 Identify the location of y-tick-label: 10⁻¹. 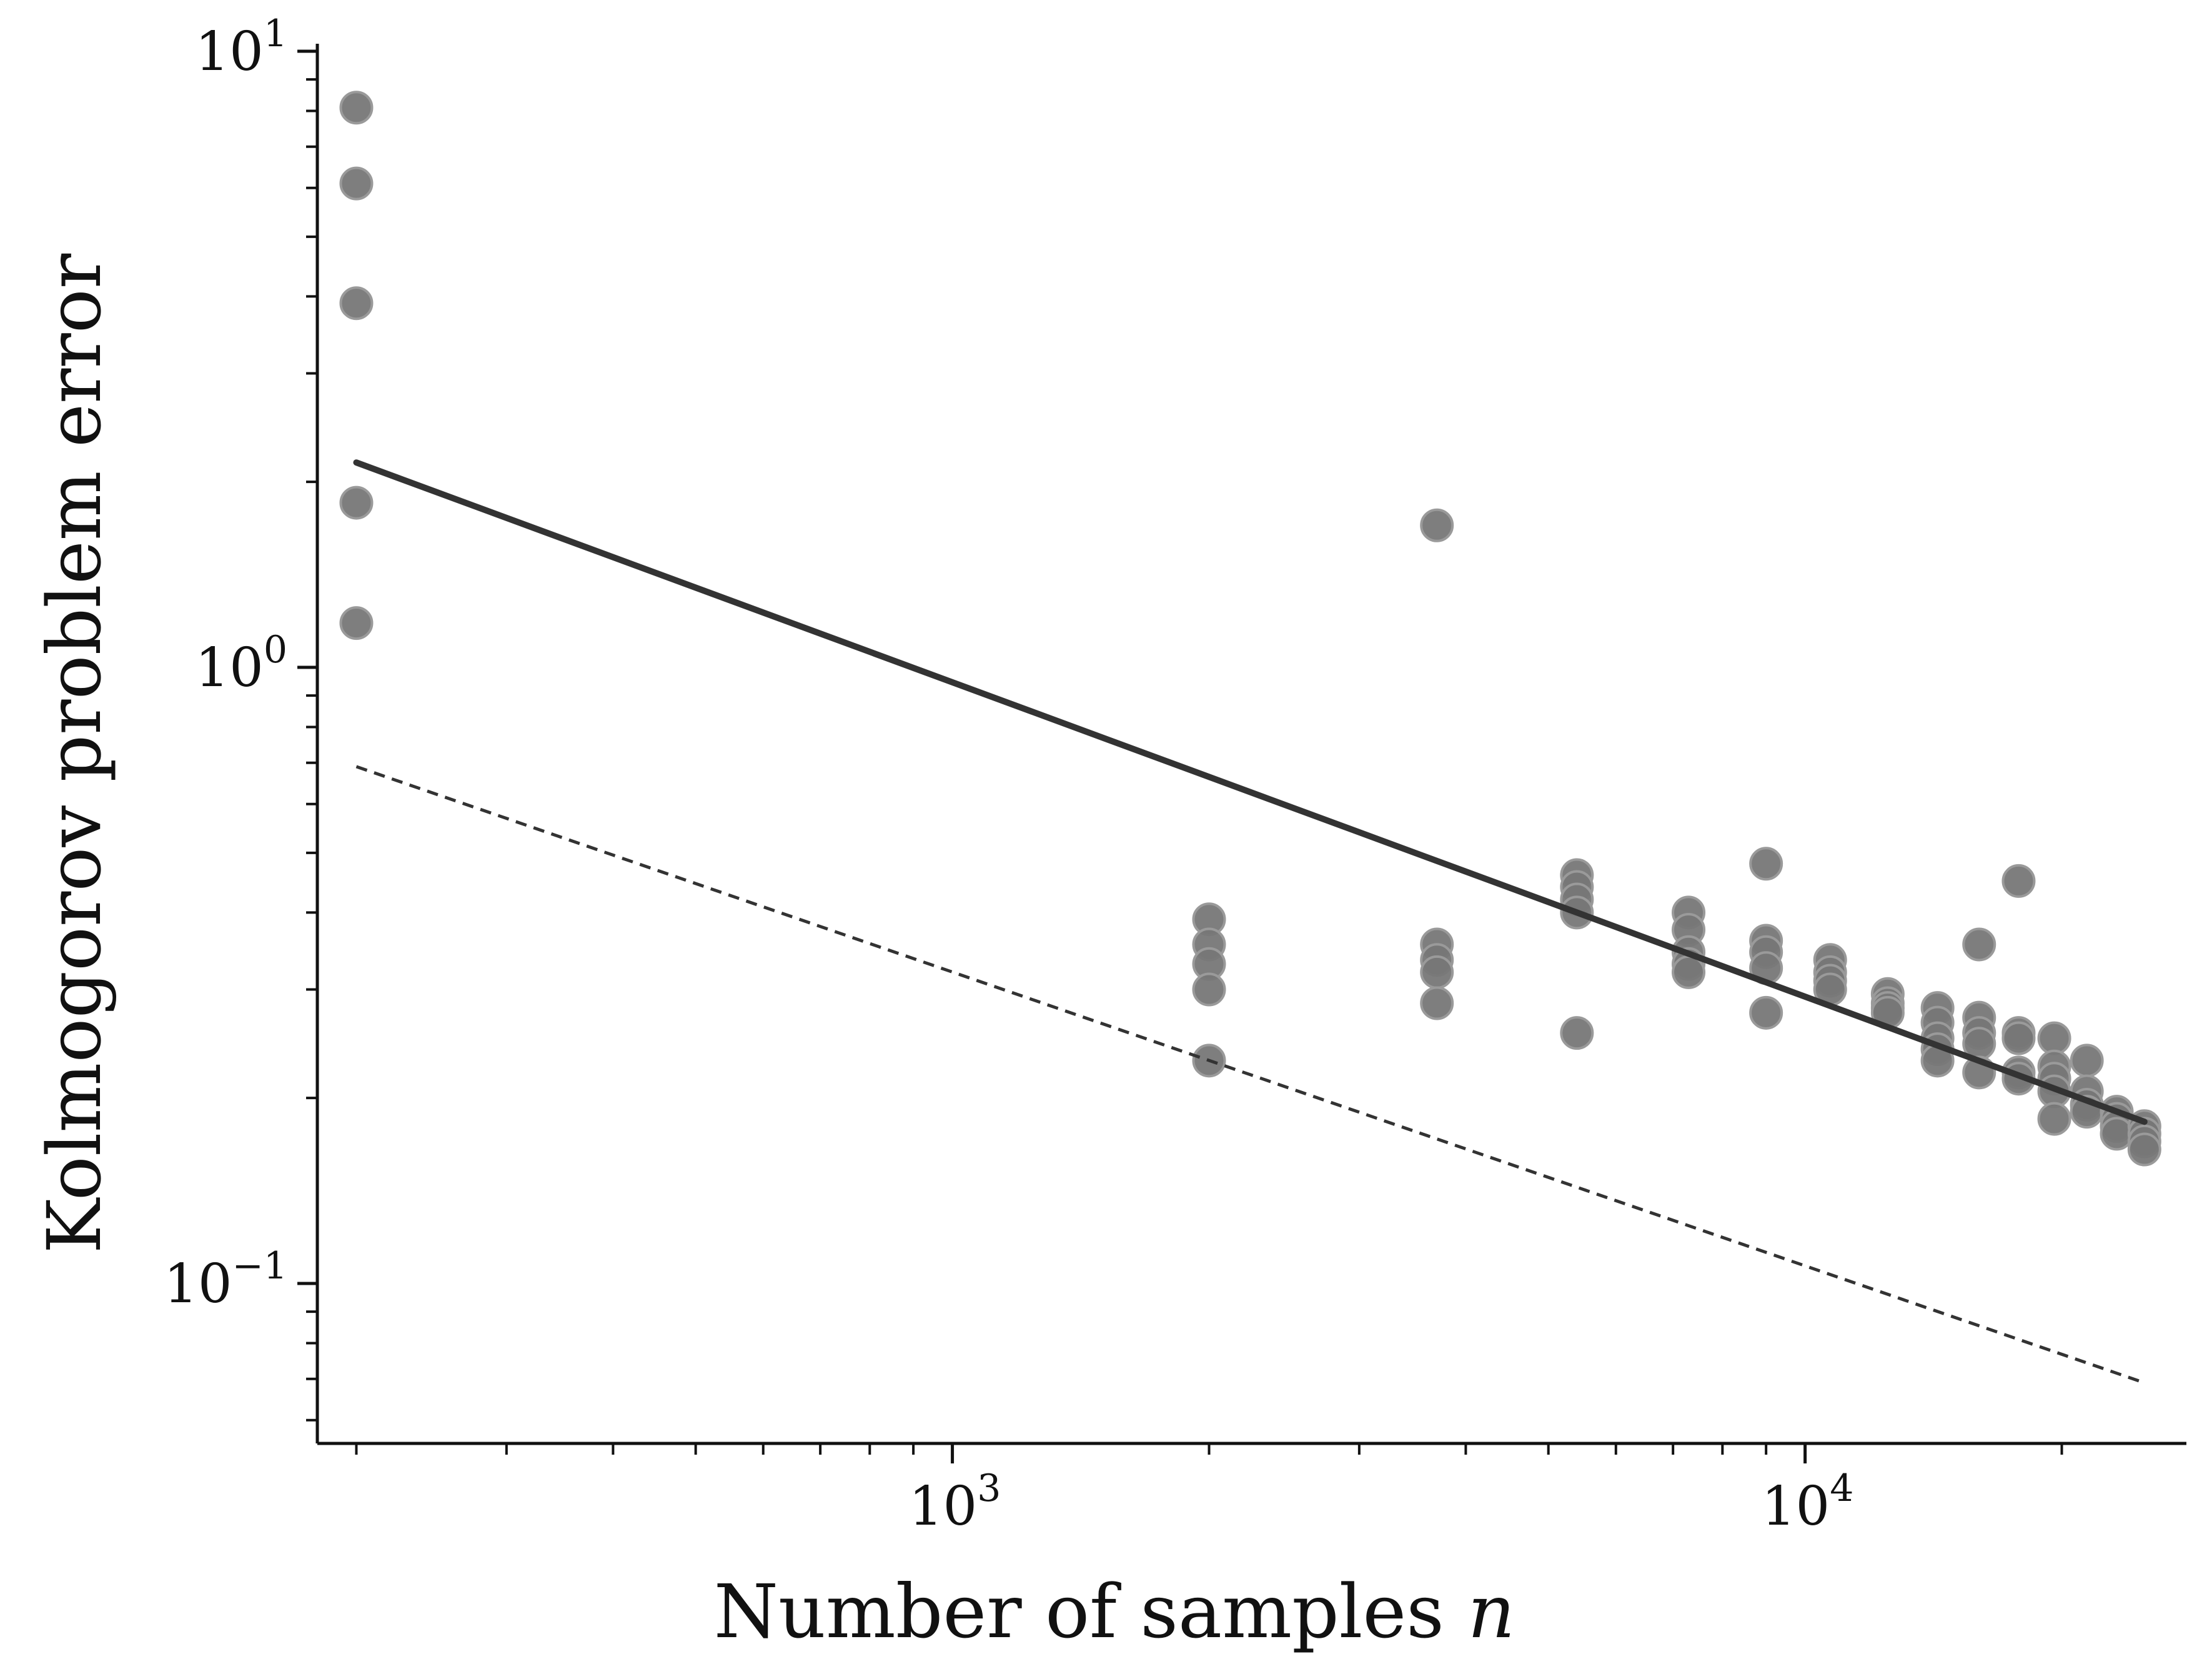
(226, 1279).